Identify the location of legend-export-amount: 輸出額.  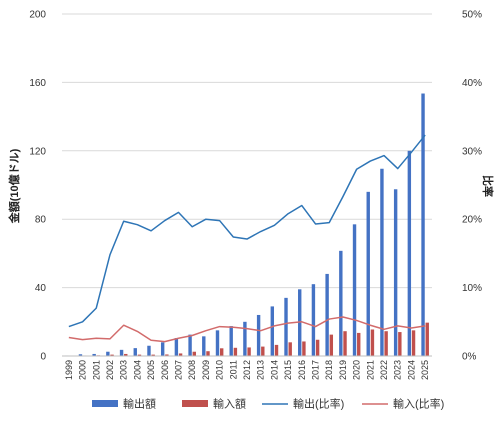
(124, 404).